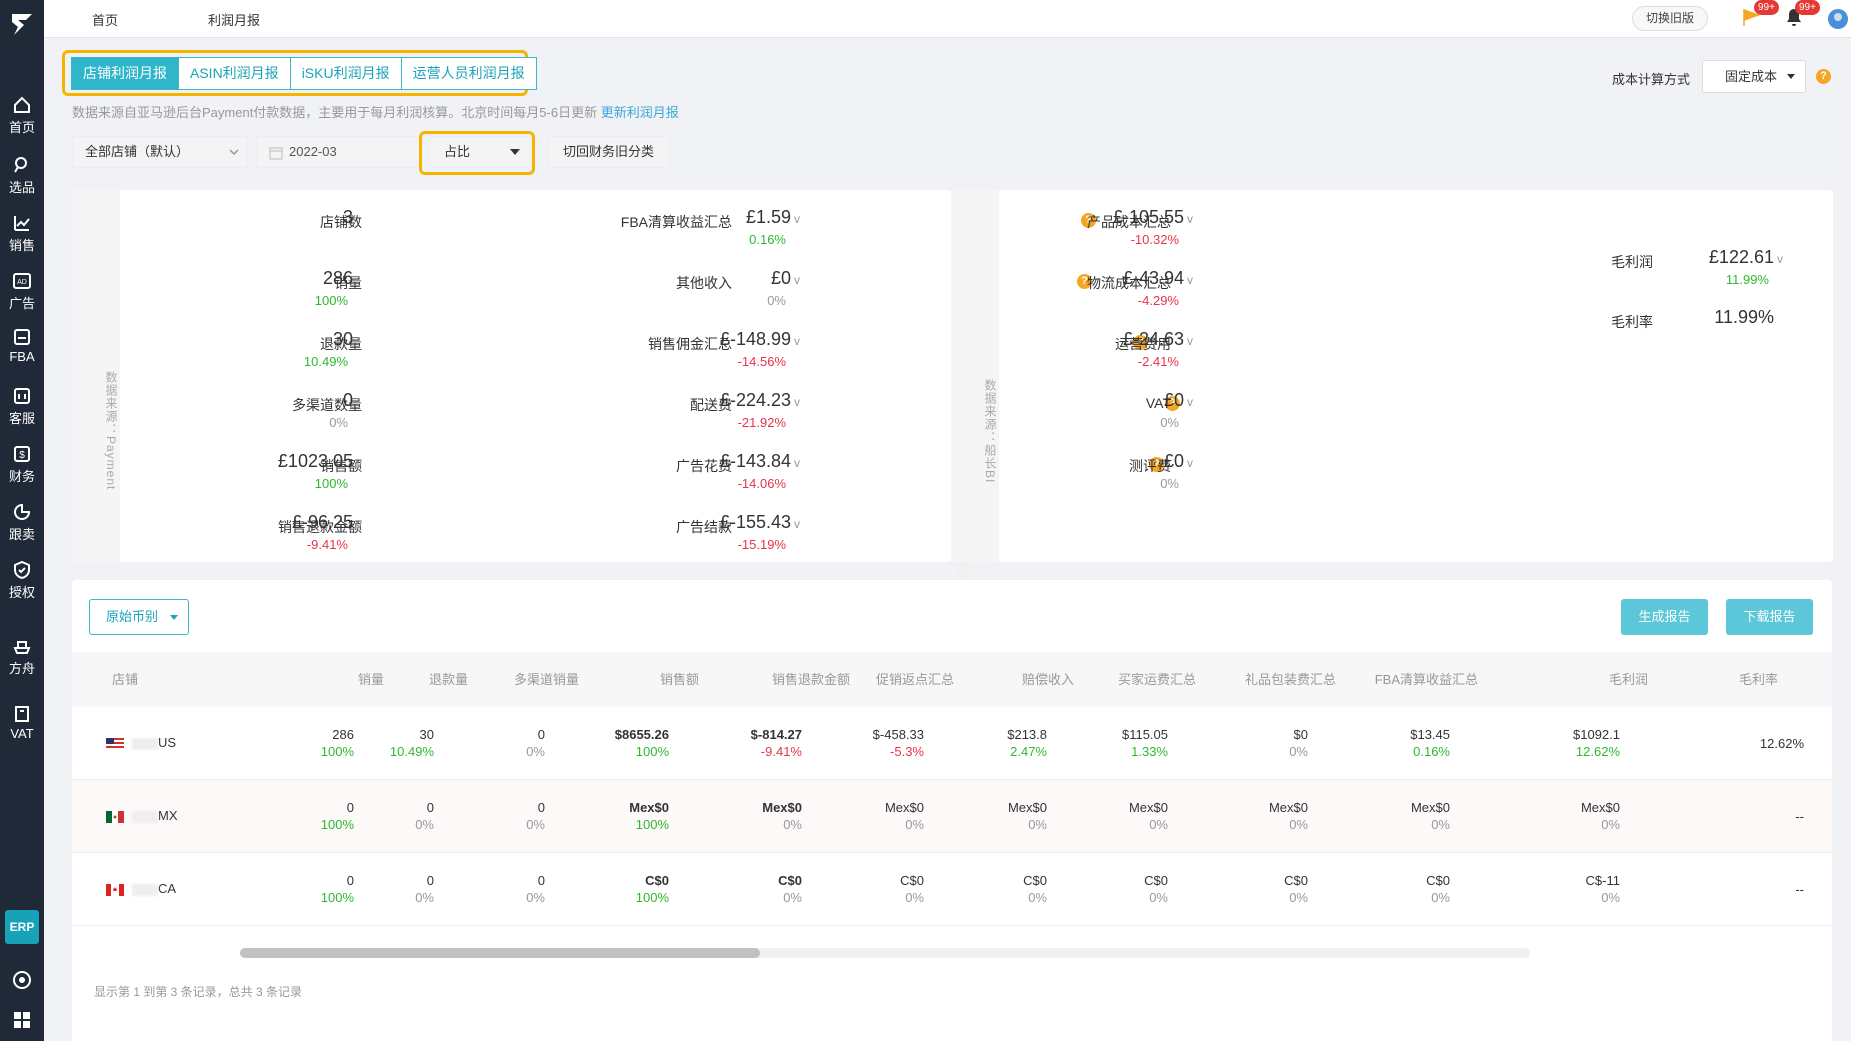 Image resolution: width=1851 pixels, height=1041 pixels. I want to click on gross-margin-cell: --, so click(1799, 816).